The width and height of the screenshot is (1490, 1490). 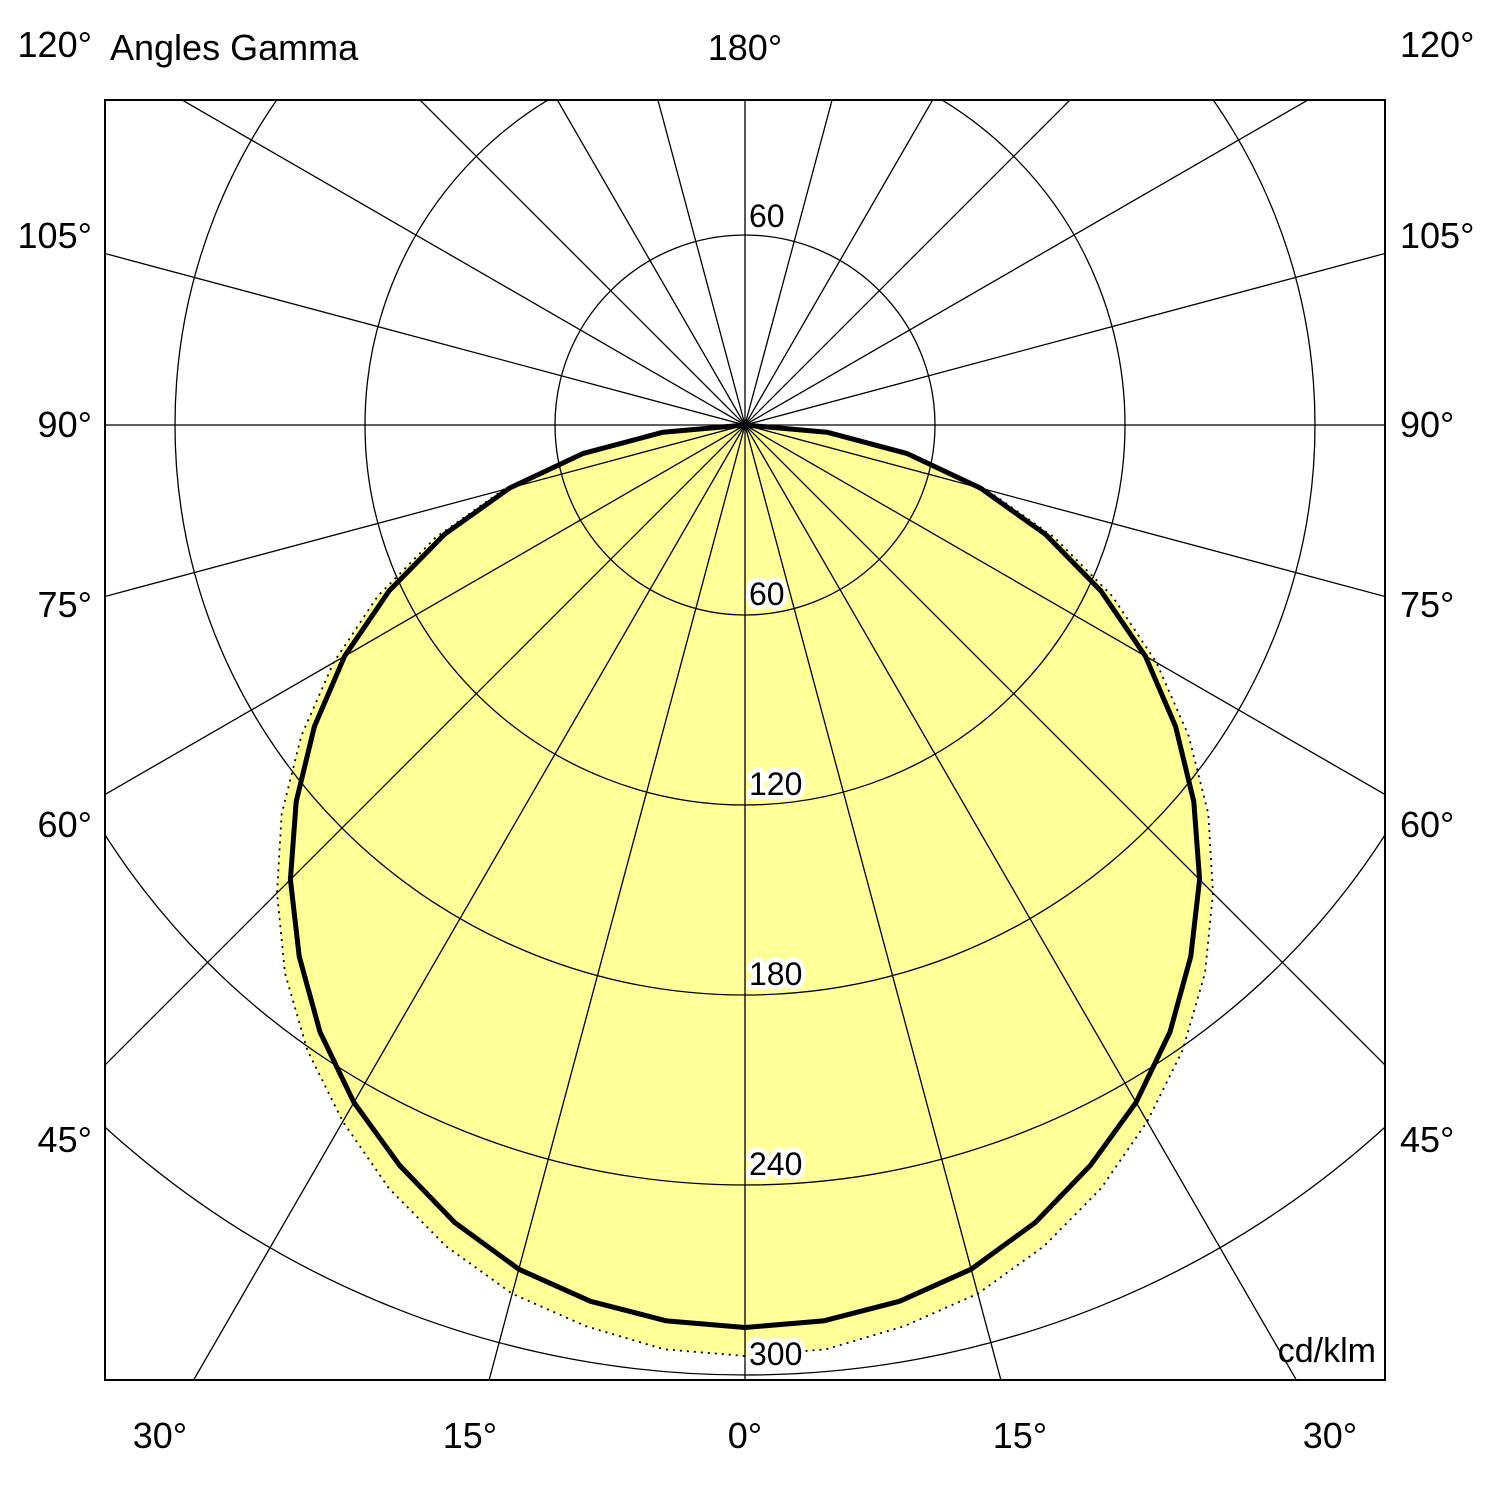 What do you see at coordinates (1427, 824) in the screenshot?
I see `gamma-label-right: 60°` at bounding box center [1427, 824].